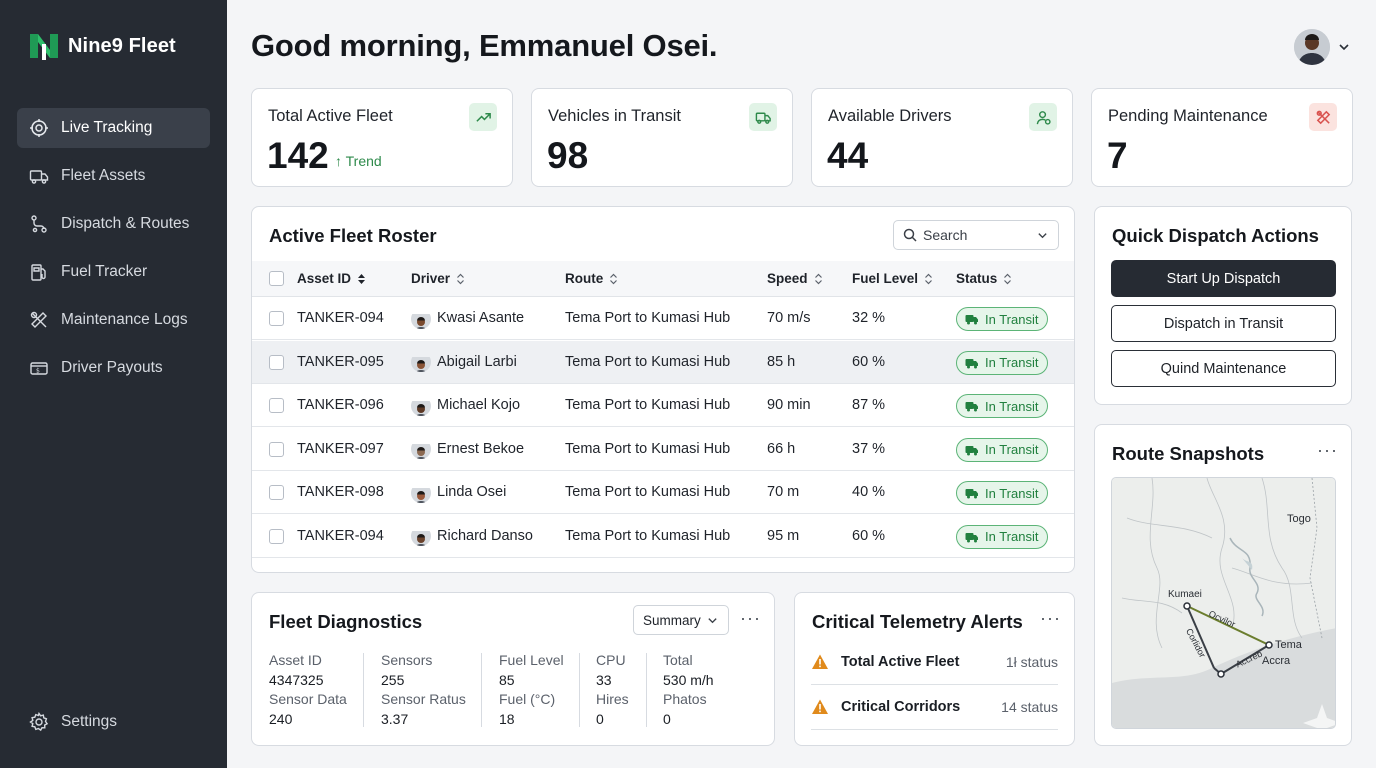 Image resolution: width=1376 pixels, height=768 pixels. Describe the element at coordinates (1223, 278) in the screenshot. I see `start-up-dispatch-button: Start Up Dispatch` at that location.